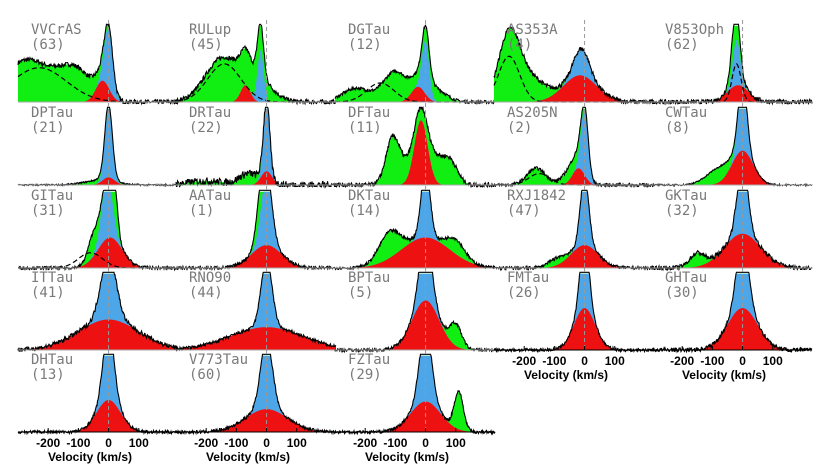 The width and height of the screenshot is (830, 470). I want to click on star-name: GITau, so click(52, 196).